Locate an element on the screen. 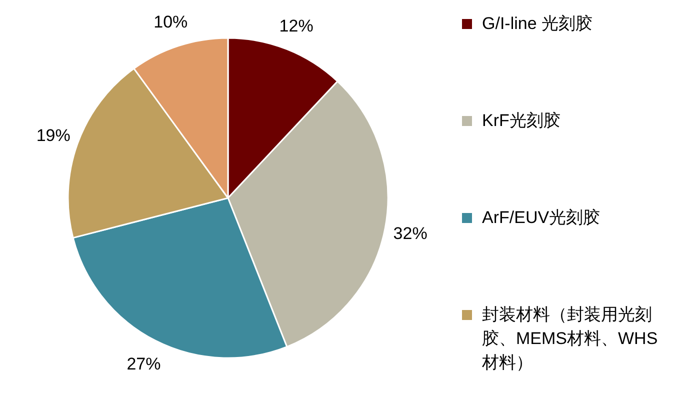 The width and height of the screenshot is (700, 408). data-label: 12% is located at coordinates (296, 26).